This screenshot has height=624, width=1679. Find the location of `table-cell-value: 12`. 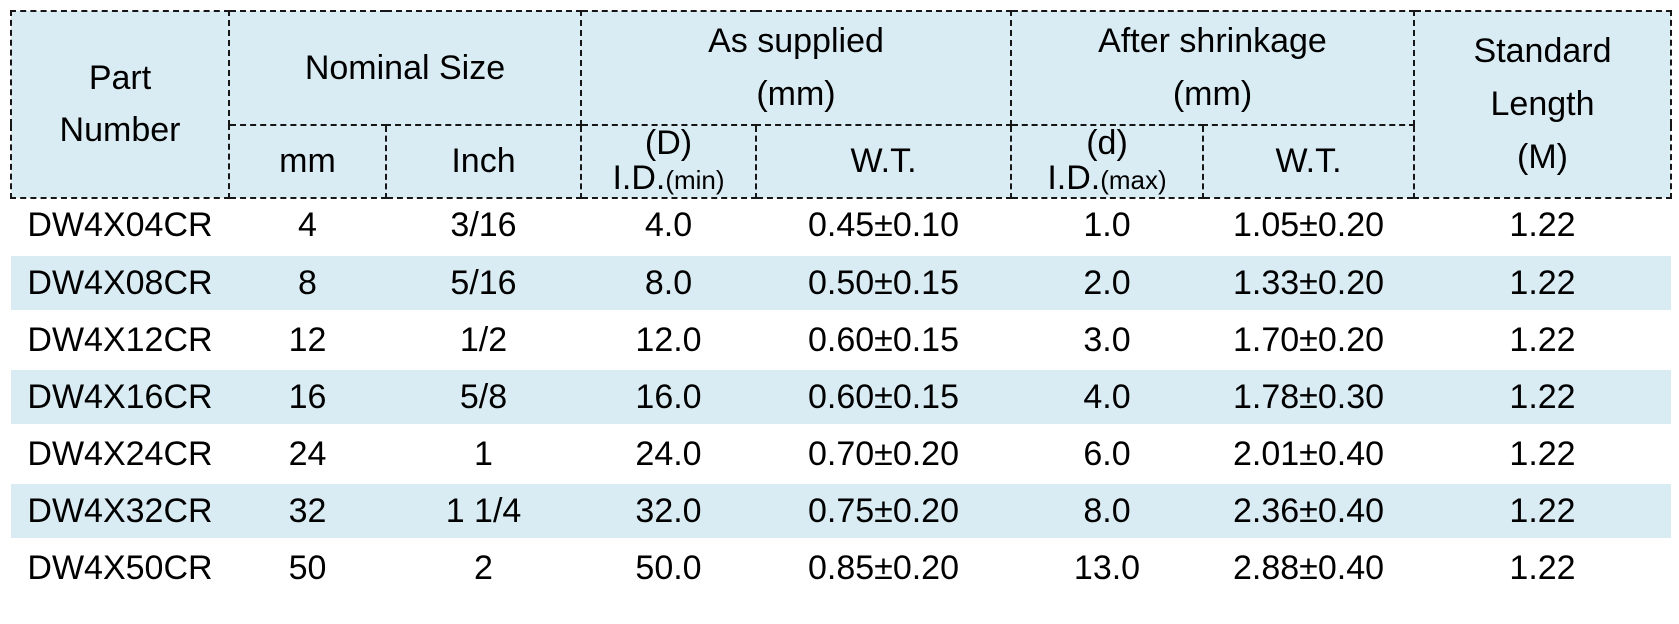

table-cell-value: 12 is located at coordinates (307, 341).